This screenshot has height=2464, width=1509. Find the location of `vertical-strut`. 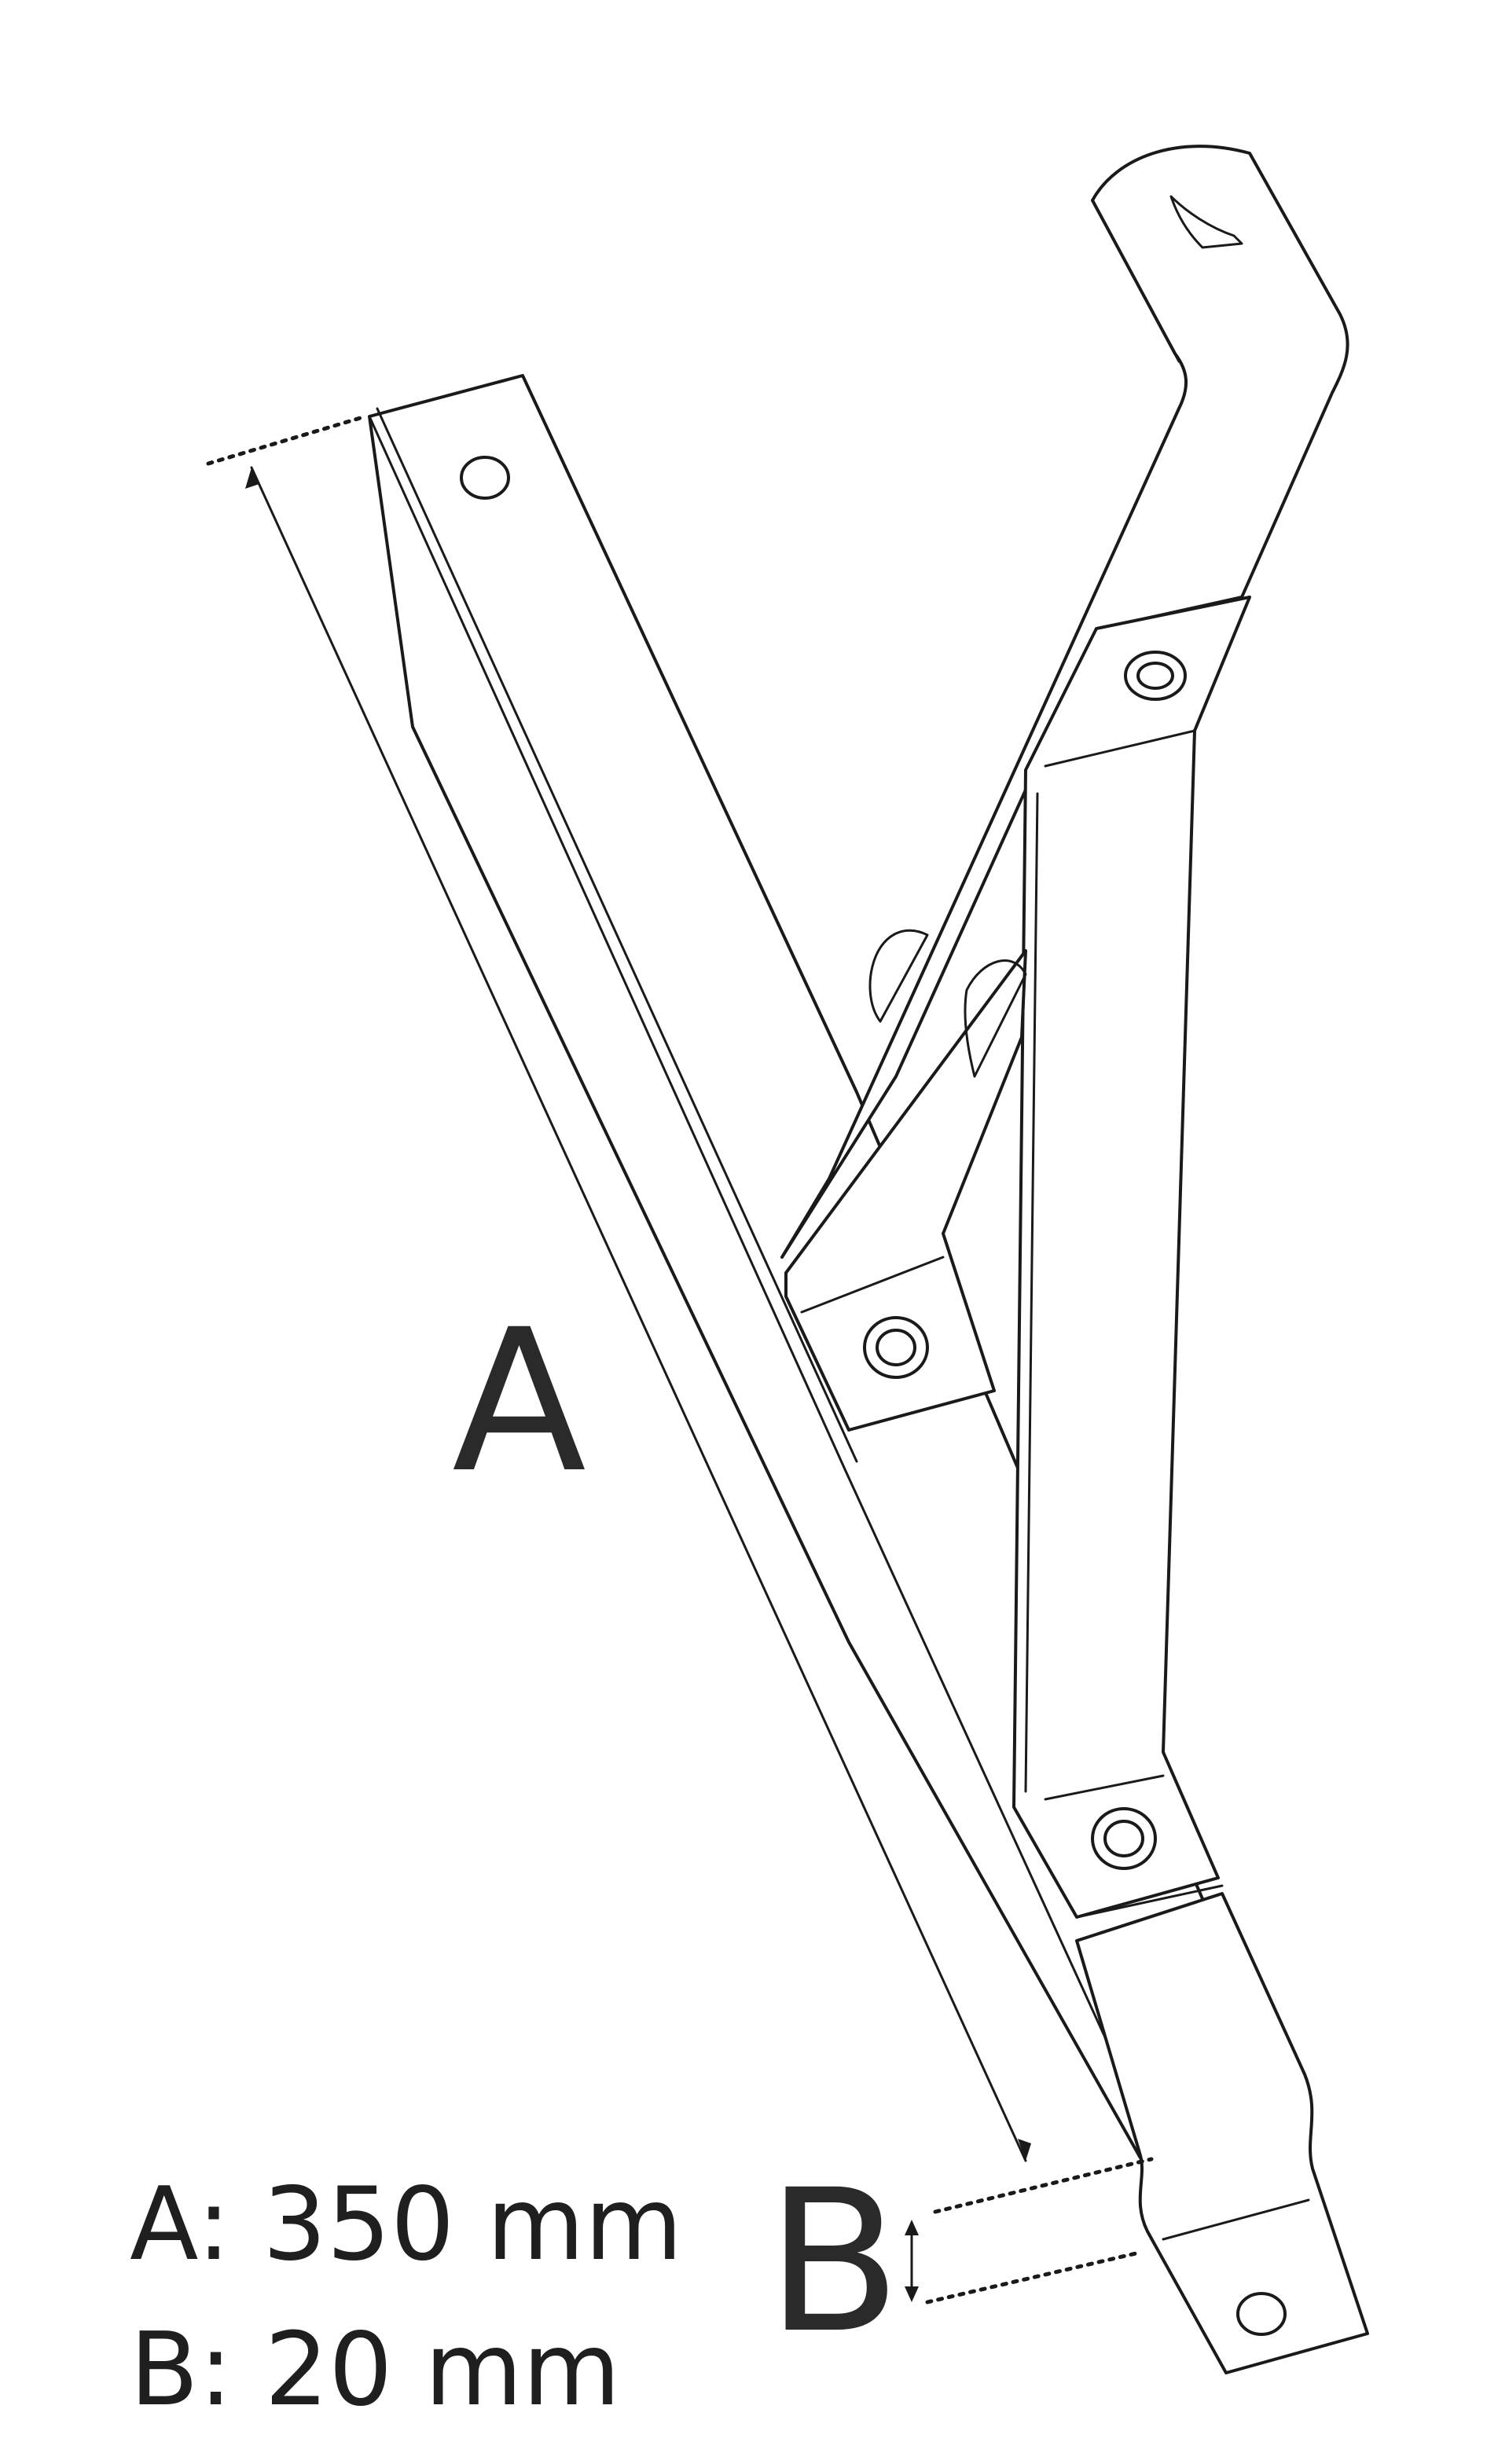

vertical-strut is located at coordinates (1131, 1257).